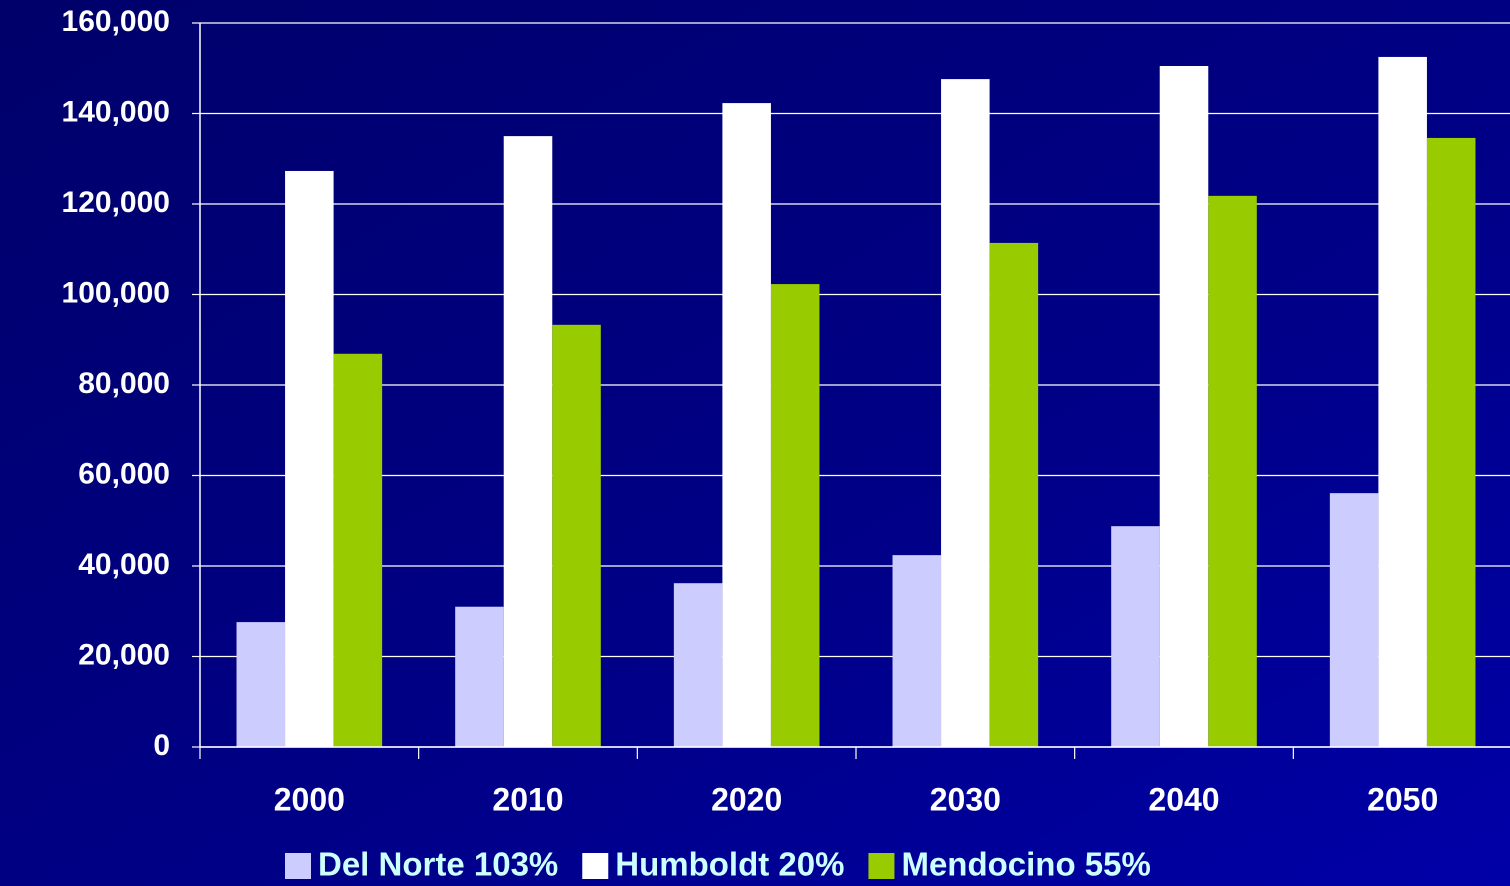 This screenshot has height=886, width=1510. What do you see at coordinates (124, 383) in the screenshot?
I see `y-tick-label: 80,000` at bounding box center [124, 383].